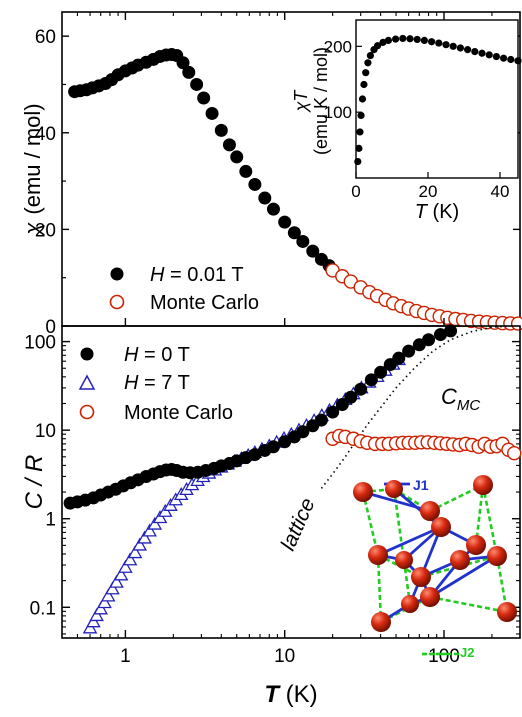  Describe the element at coordinates (284, 656) in the screenshot. I see `bottom-x-tick-label: 10` at that location.